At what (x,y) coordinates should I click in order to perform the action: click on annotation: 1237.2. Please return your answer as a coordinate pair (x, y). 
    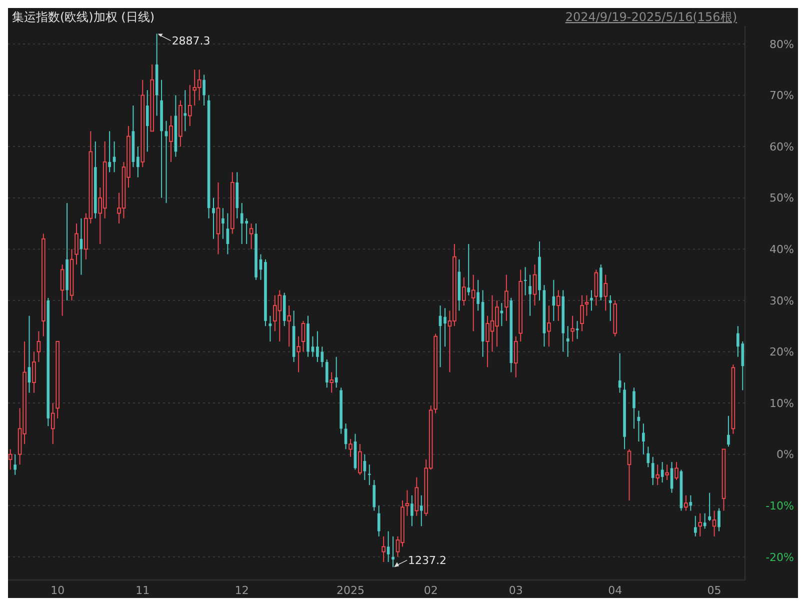
    Looking at the image, I should click on (427, 561).